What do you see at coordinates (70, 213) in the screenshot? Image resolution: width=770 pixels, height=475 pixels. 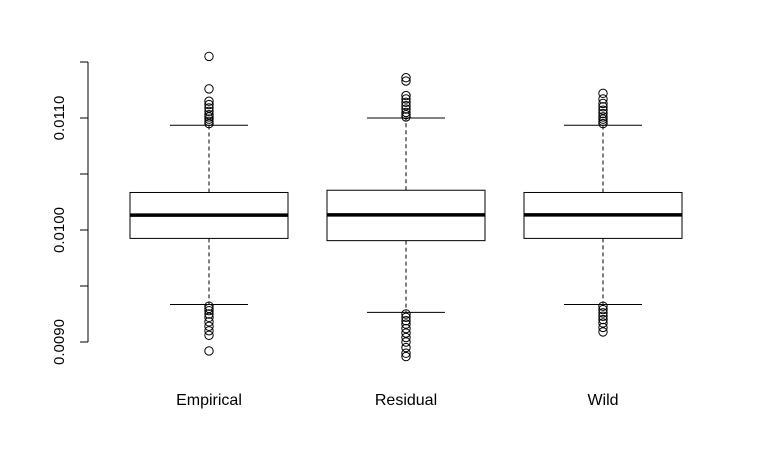 I see `y-axis: 0.0090 0.0100 0.0110` at bounding box center [70, 213].